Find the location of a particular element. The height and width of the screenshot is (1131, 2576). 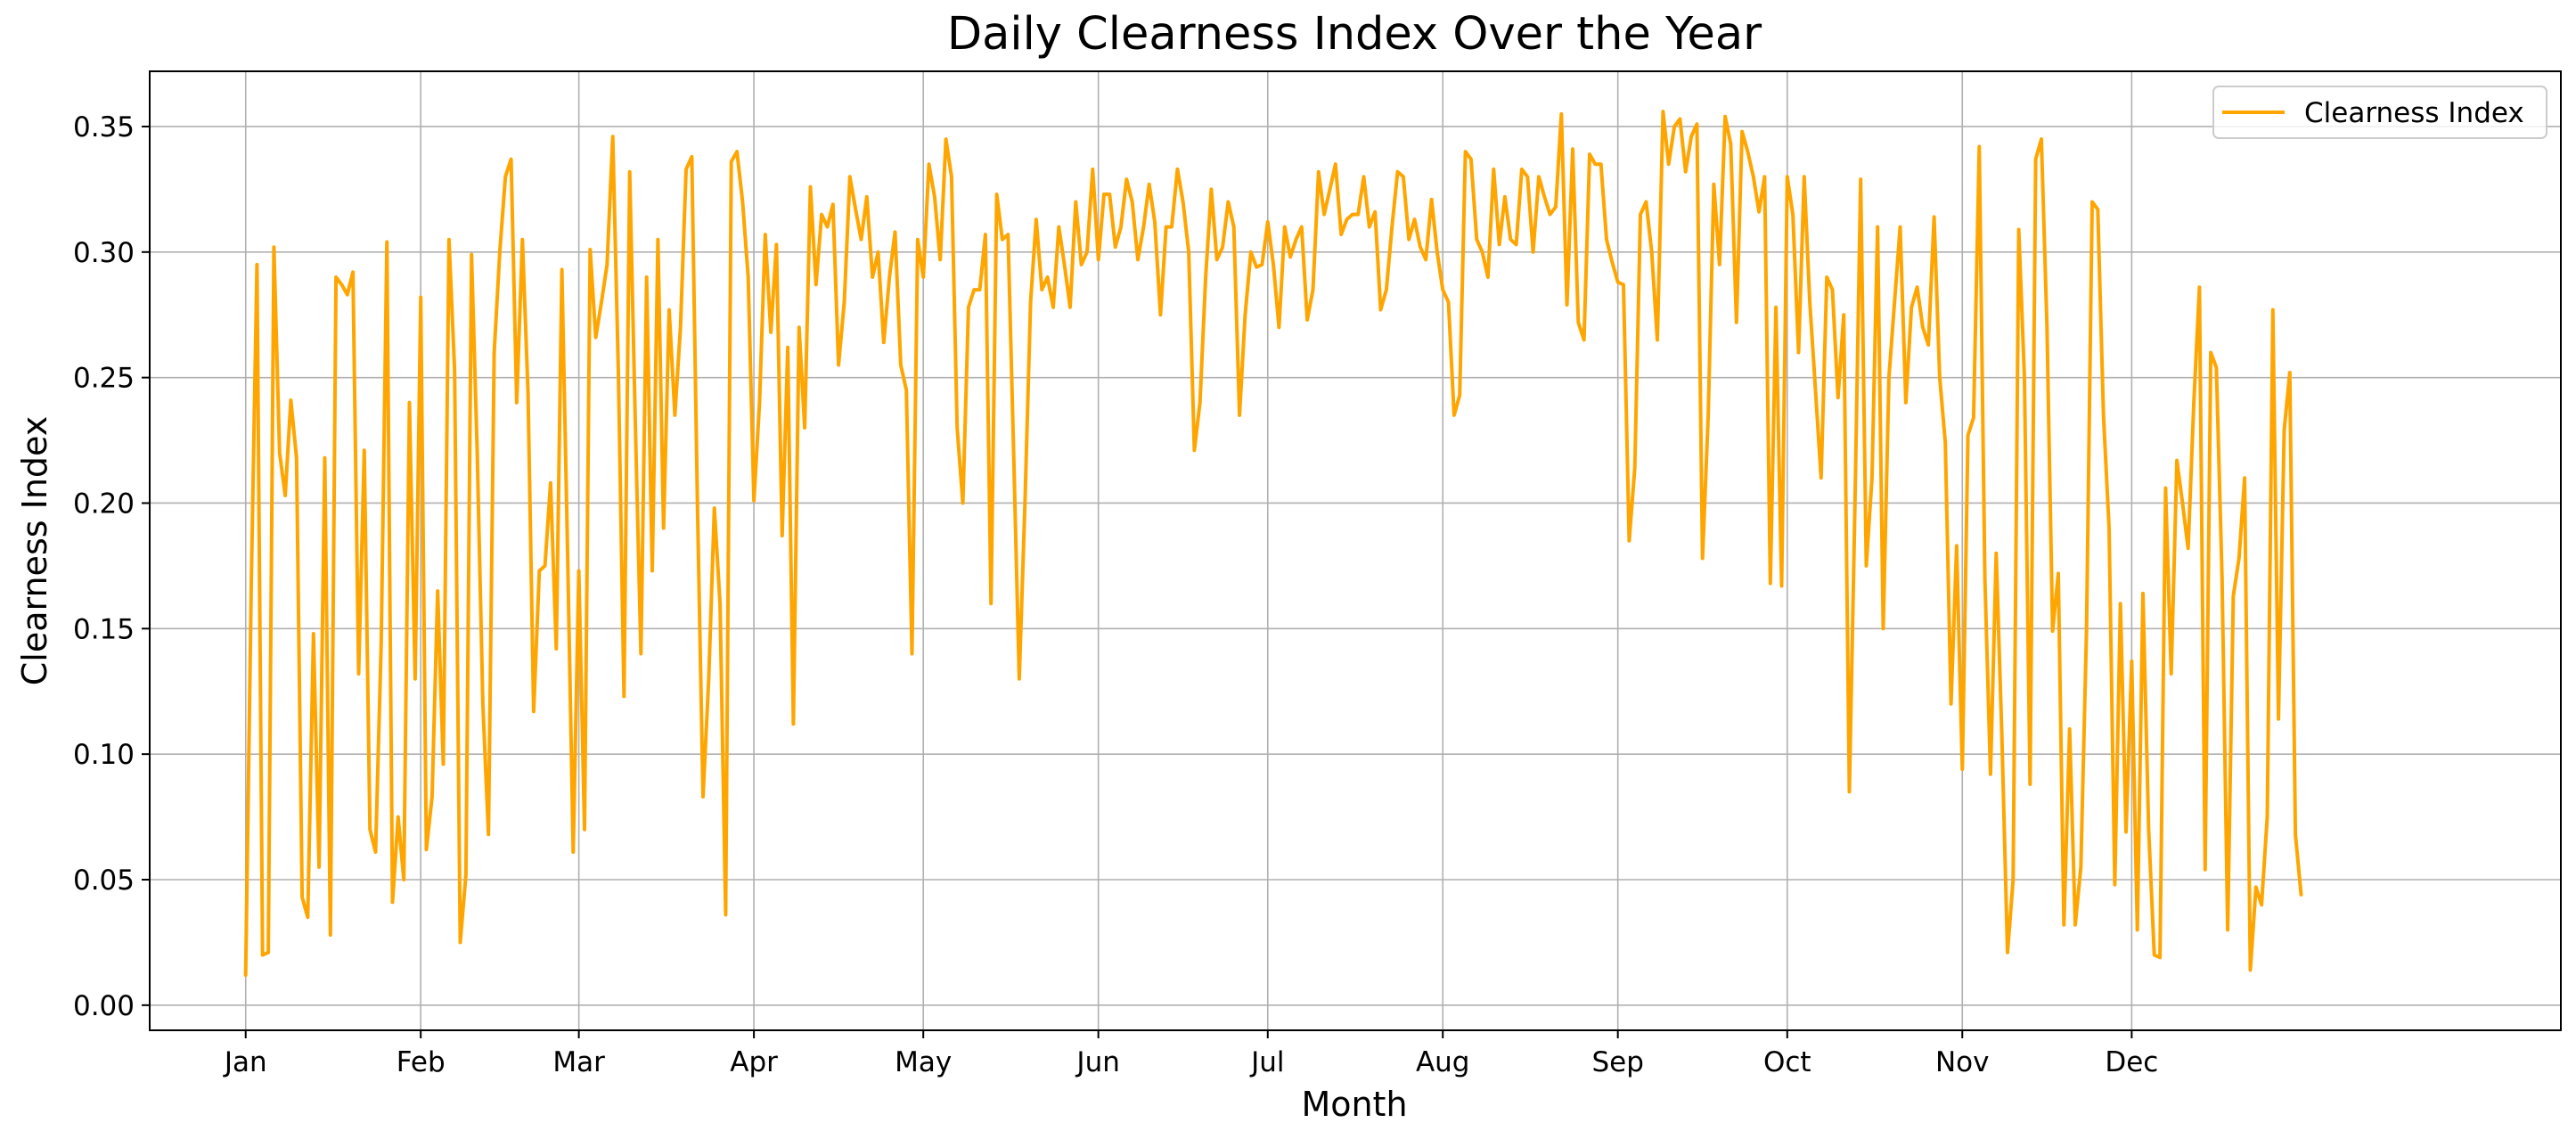

chart-title: Daily Clearness Index Over the Year is located at coordinates (1354, 34).